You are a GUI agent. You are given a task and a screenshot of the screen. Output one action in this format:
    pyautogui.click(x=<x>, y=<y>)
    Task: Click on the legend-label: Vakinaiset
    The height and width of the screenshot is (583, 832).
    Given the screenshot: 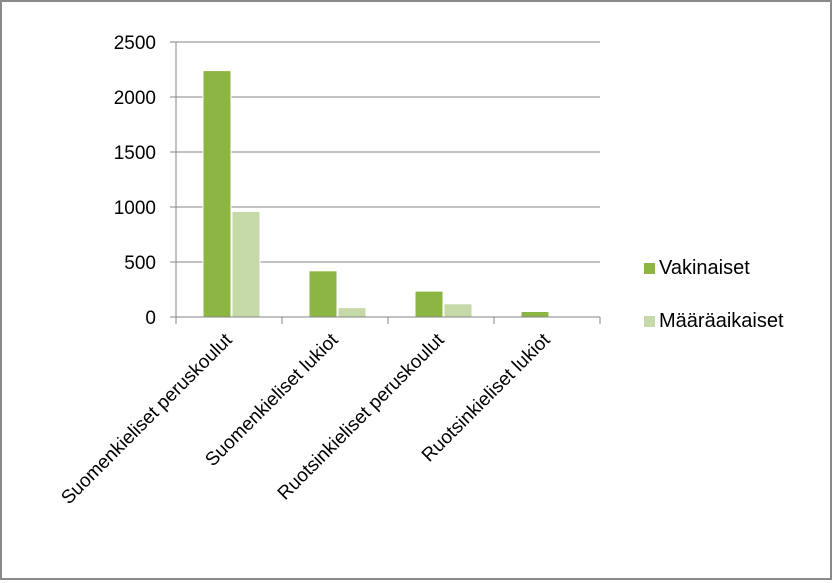 What is the action you would take?
    pyautogui.click(x=704, y=268)
    